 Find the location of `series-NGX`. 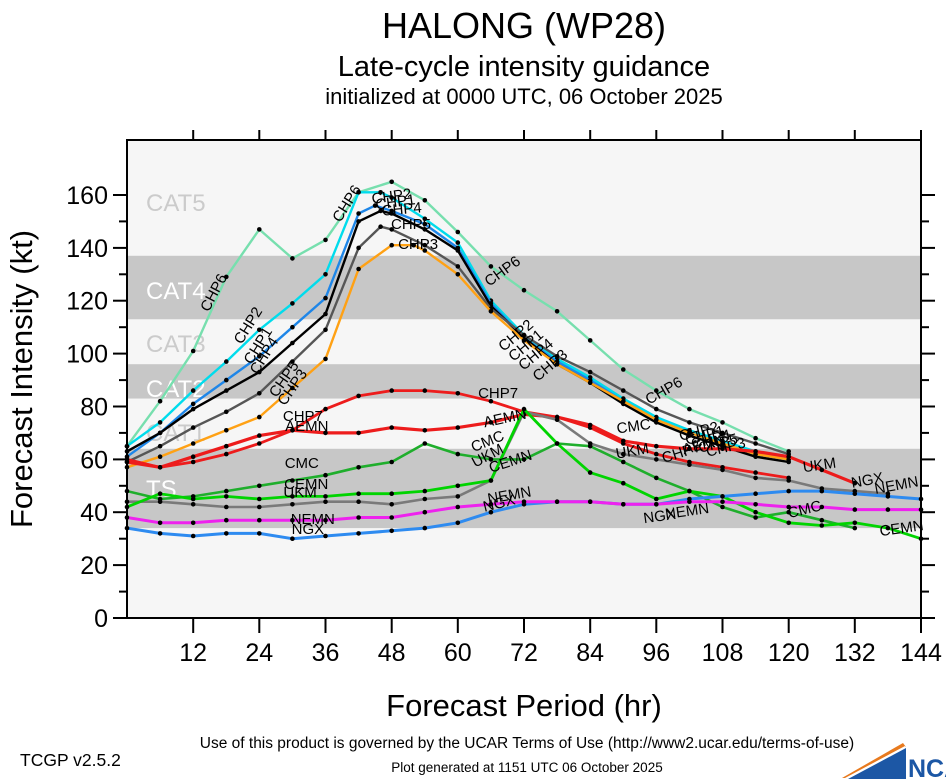

series-NGX is located at coordinates (524, 514).